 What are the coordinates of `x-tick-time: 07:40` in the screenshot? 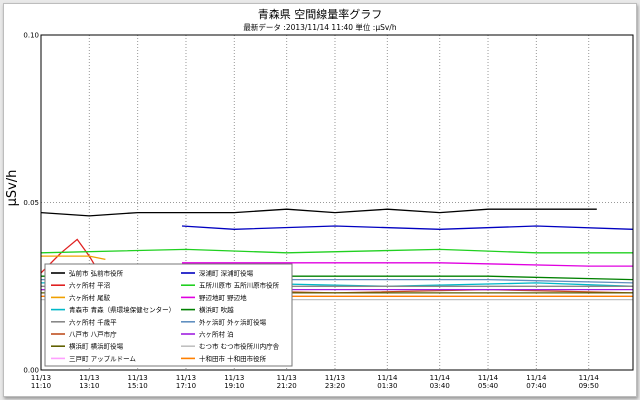 It's located at (536, 386).